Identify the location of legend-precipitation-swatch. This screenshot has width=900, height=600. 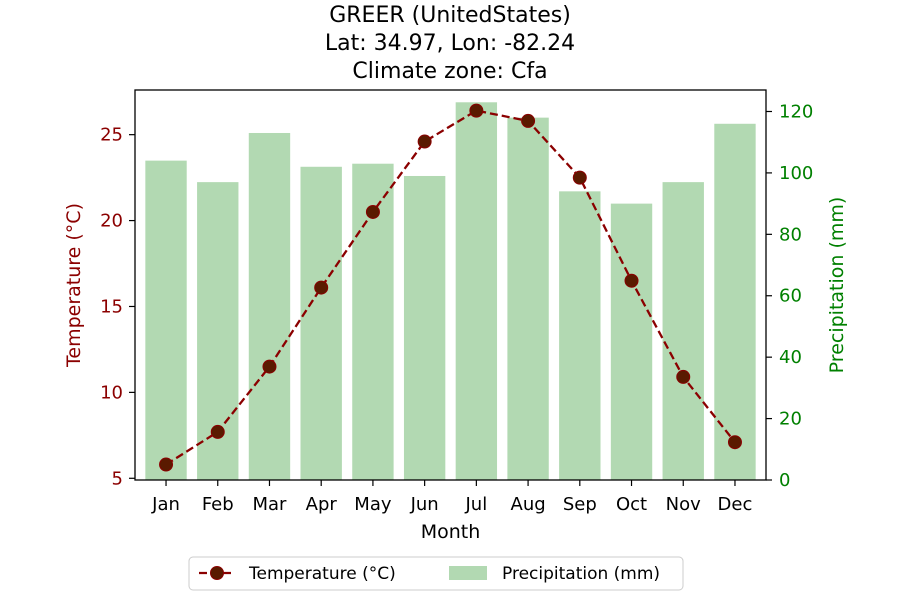
(468, 573).